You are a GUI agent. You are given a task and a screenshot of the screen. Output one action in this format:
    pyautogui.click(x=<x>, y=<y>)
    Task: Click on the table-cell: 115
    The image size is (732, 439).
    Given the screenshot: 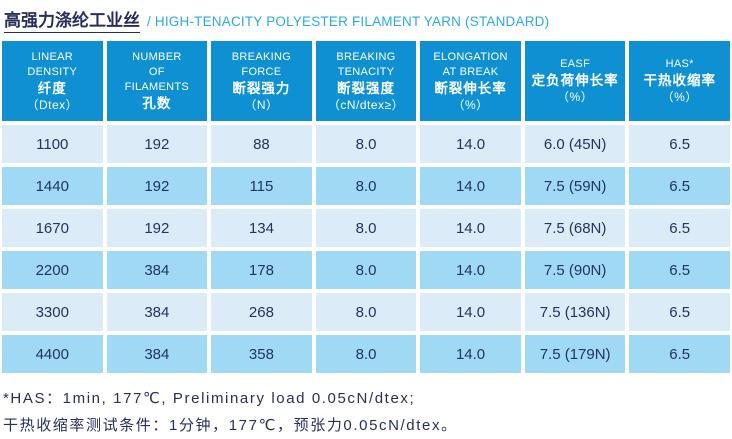 What is the action you would take?
    pyautogui.click(x=261, y=186)
    